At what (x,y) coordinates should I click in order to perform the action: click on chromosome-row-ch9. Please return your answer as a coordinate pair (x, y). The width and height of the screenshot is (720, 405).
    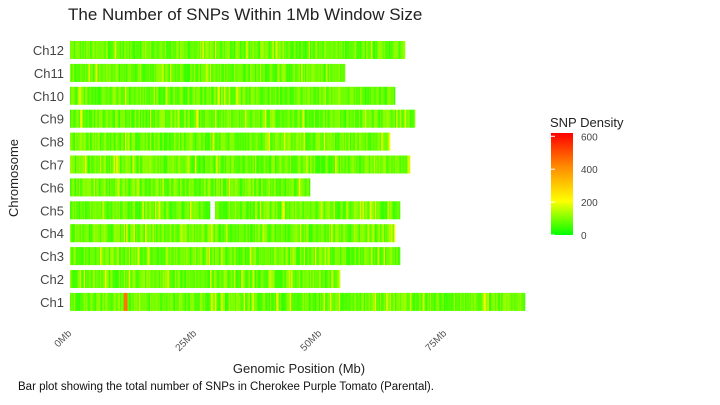
    Looking at the image, I should click on (243, 118).